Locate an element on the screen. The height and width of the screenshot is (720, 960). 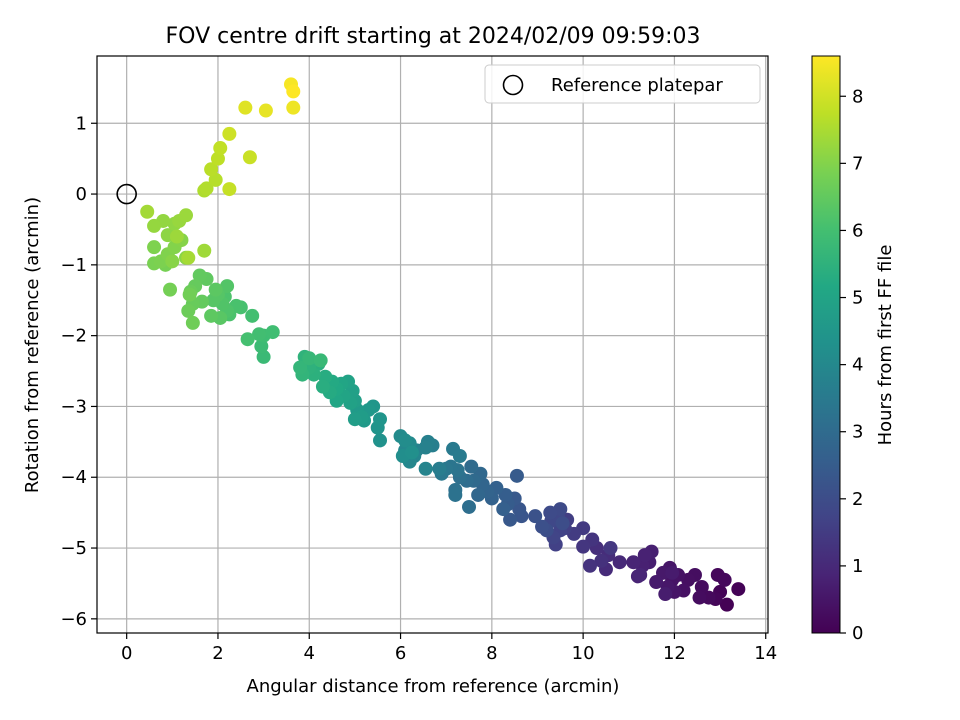
colorbar-tick-label: 4 is located at coordinates (857, 365).